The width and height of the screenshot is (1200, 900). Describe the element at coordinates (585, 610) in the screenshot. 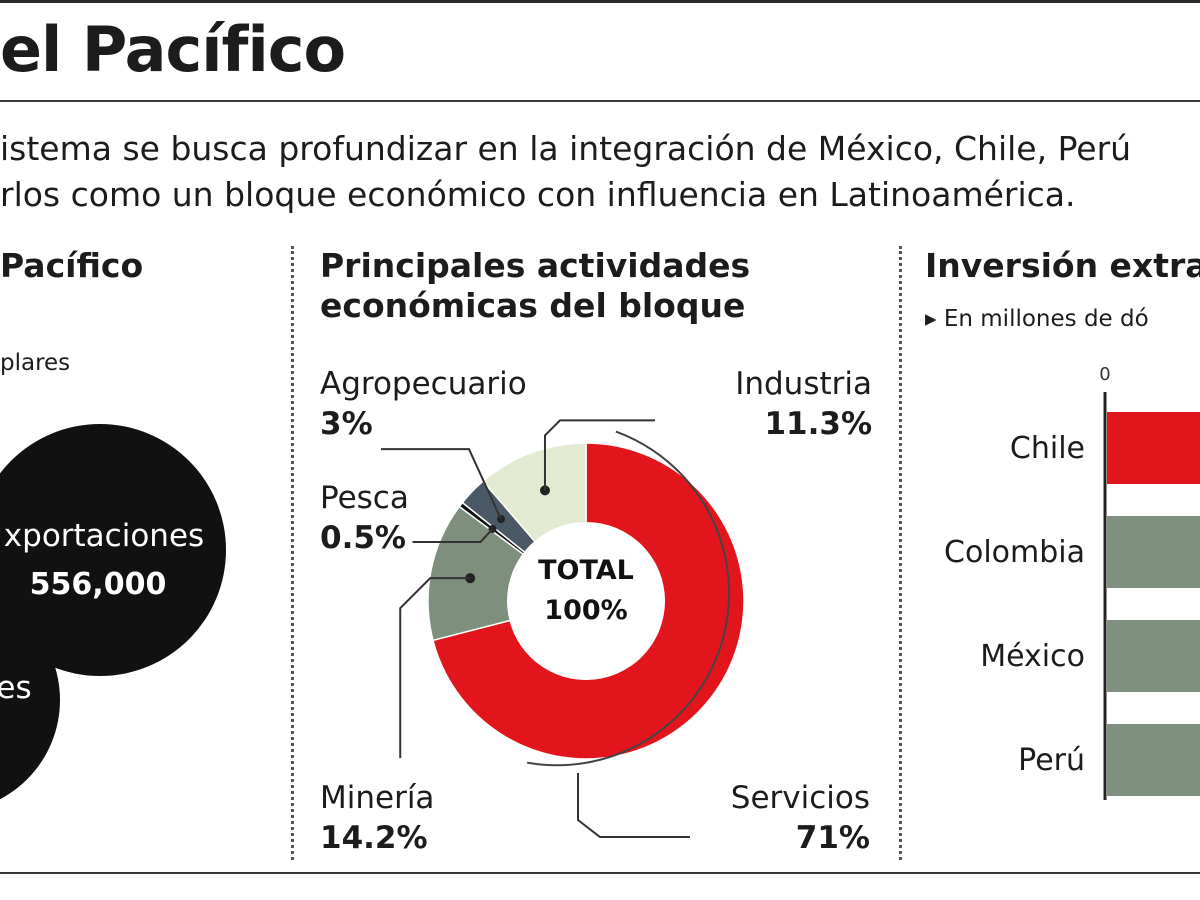

I see `donut-center-percent: 100%` at that location.